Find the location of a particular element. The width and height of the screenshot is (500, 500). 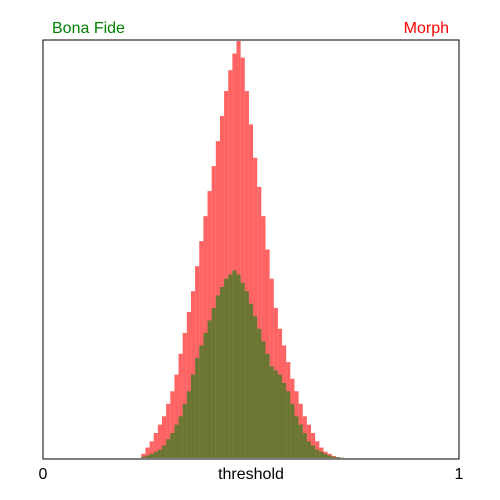

x-tick-label-1: 1 is located at coordinates (459, 474).